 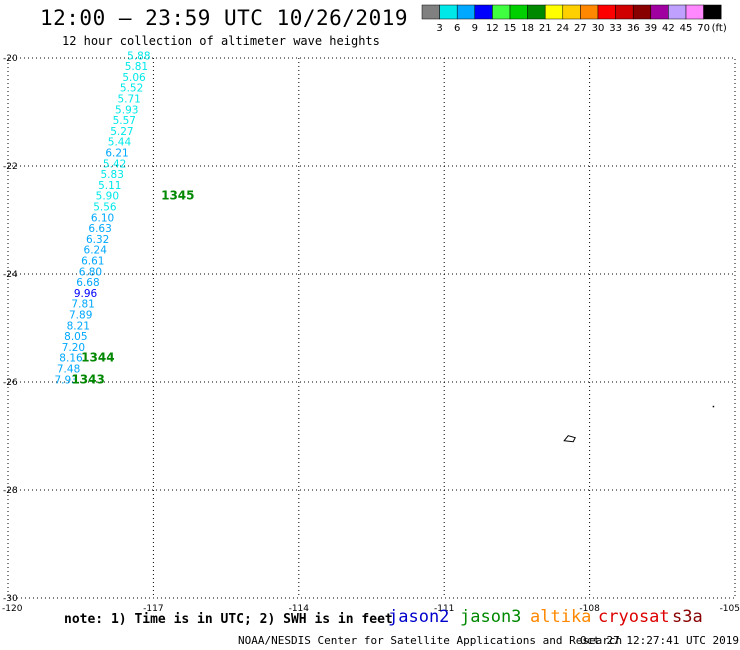 What do you see at coordinates (90, 272) in the screenshot?
I see `swh-value: 6.80` at bounding box center [90, 272].